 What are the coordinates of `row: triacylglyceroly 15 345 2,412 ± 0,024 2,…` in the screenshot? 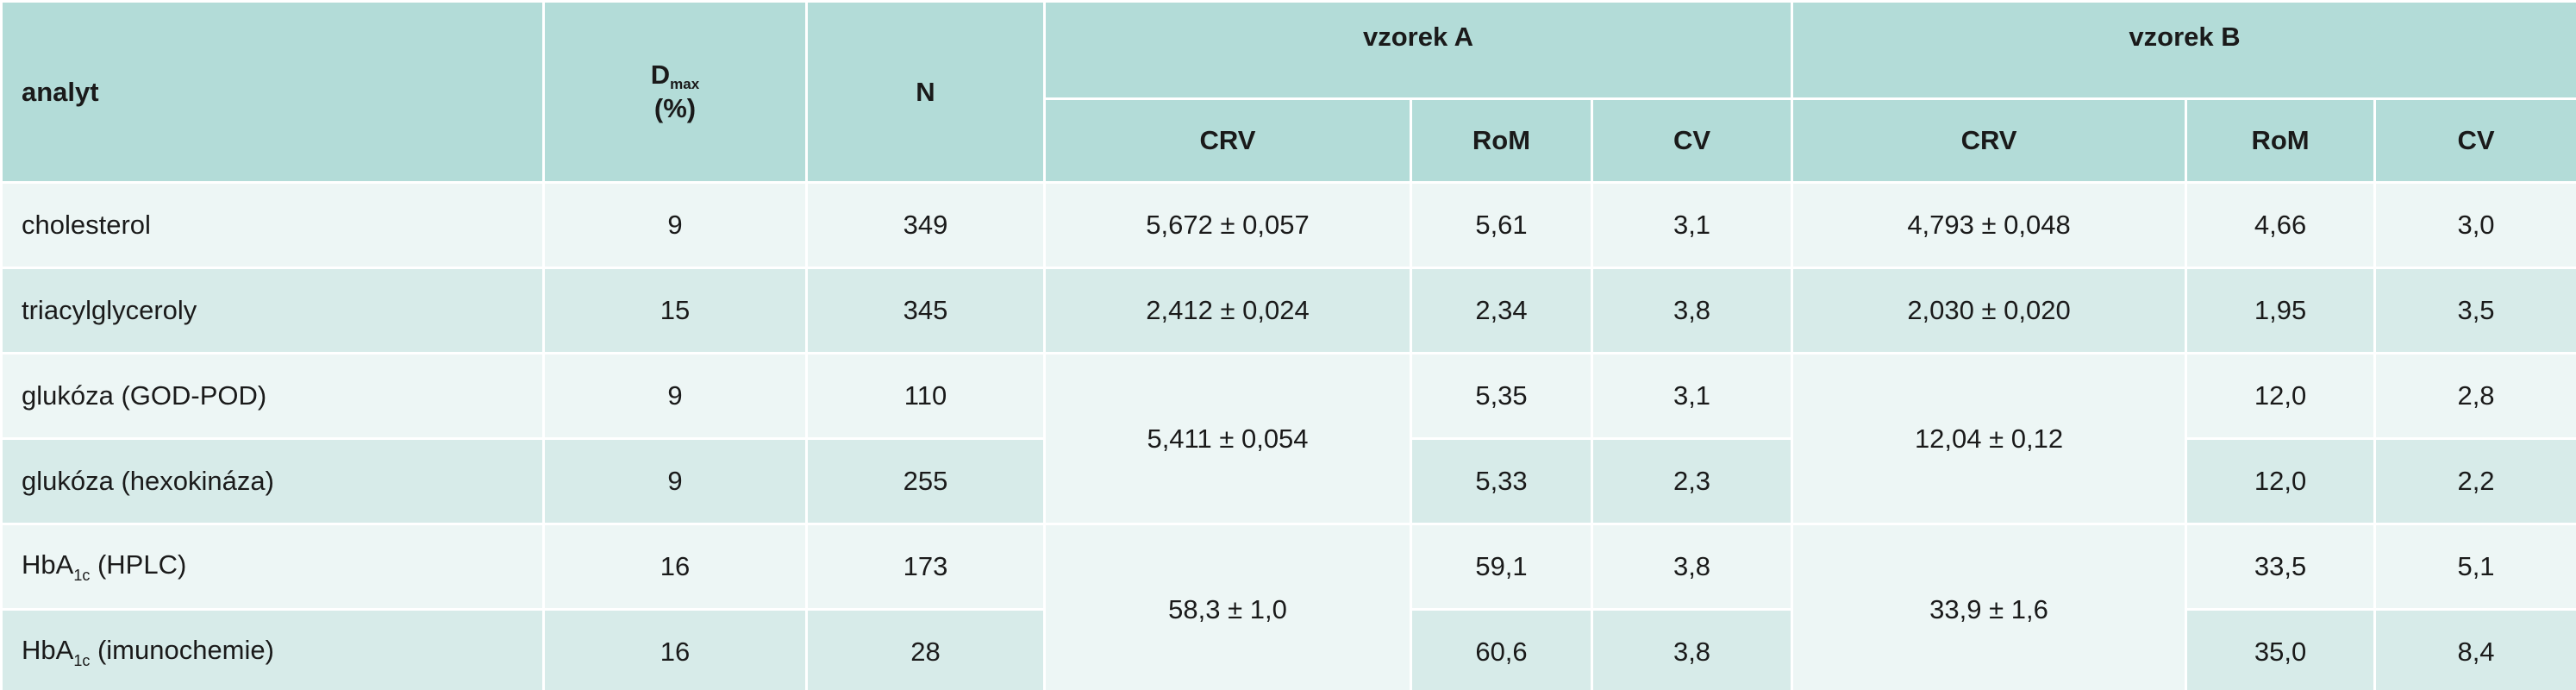 It's located at (1288, 310).